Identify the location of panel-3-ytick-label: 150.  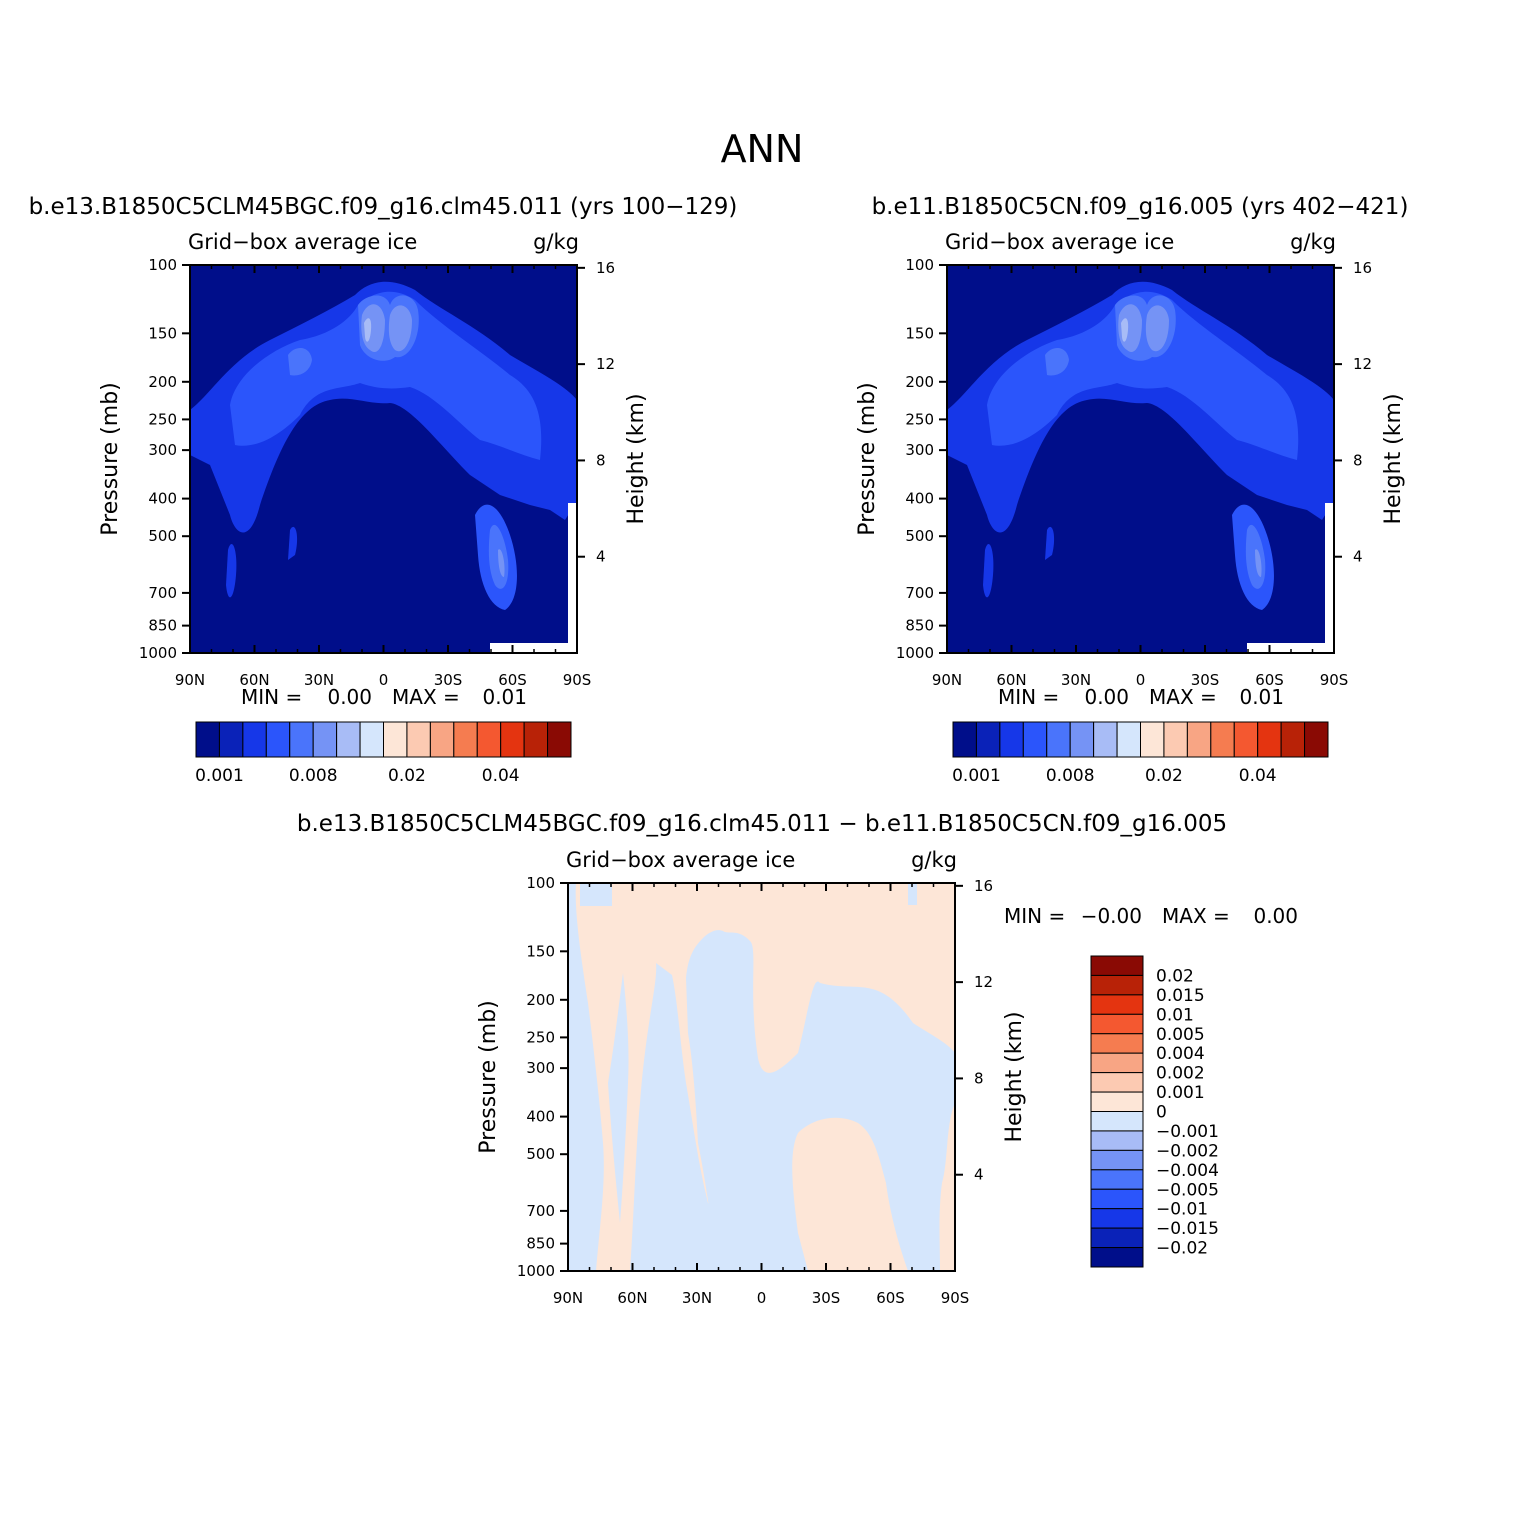
(540, 951).